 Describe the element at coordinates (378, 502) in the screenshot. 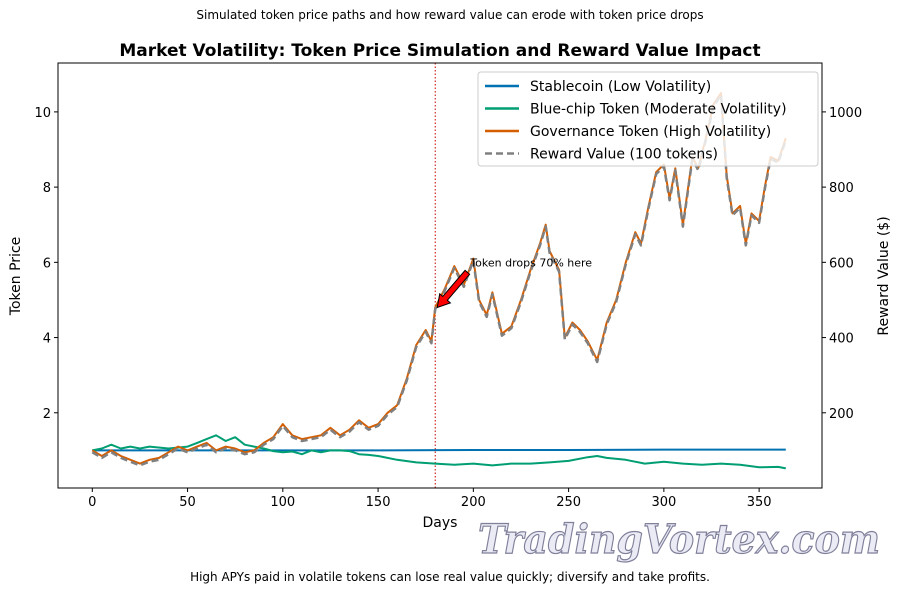

I see `x-tick-label: 150` at that location.